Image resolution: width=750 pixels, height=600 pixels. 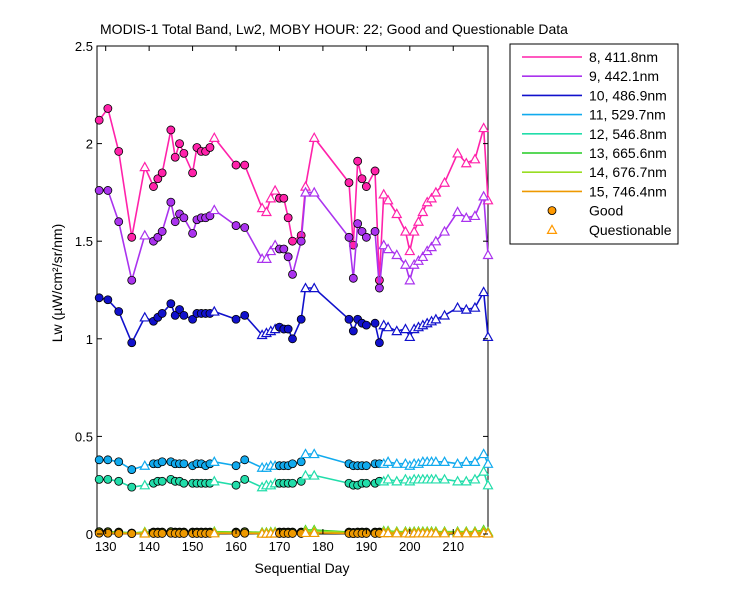 I want to click on y-tick-label: 0.5, so click(x=84, y=436).